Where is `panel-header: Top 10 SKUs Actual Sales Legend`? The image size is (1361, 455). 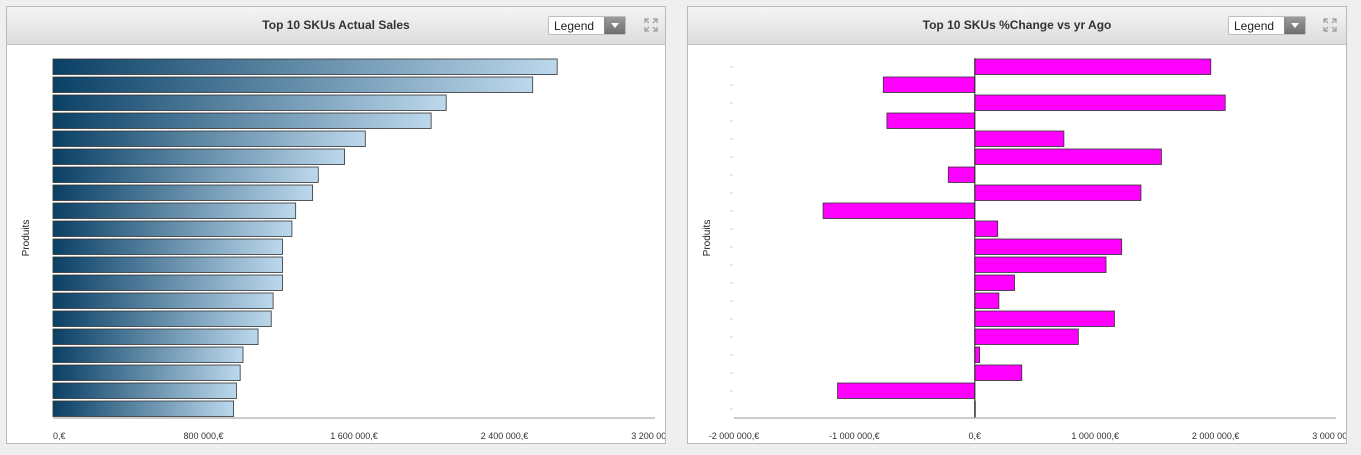 panel-header: Top 10 SKUs Actual Sales Legend is located at coordinates (336, 26).